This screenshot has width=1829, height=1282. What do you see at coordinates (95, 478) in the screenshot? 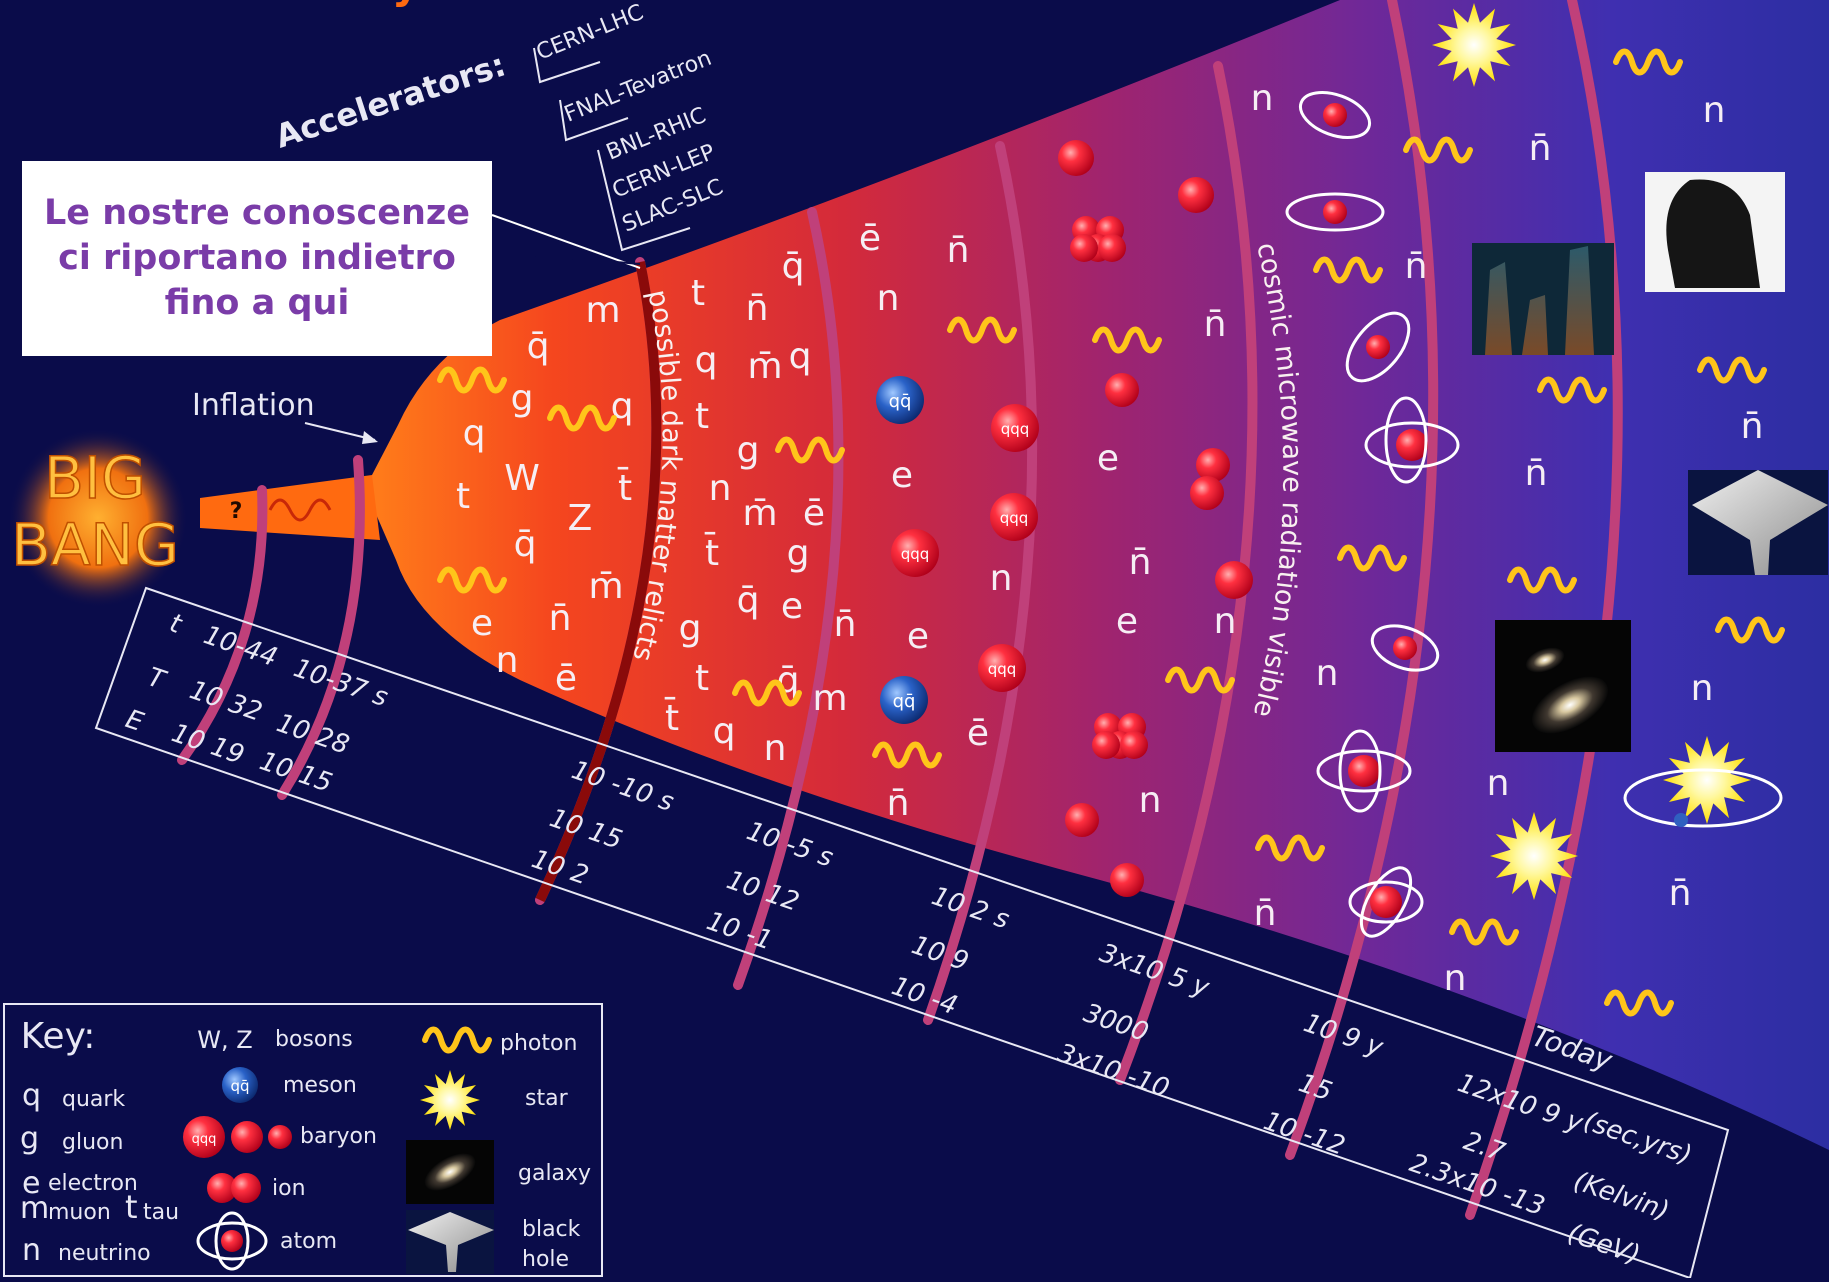
I see `big-bang-line1: BIG` at bounding box center [95, 478].